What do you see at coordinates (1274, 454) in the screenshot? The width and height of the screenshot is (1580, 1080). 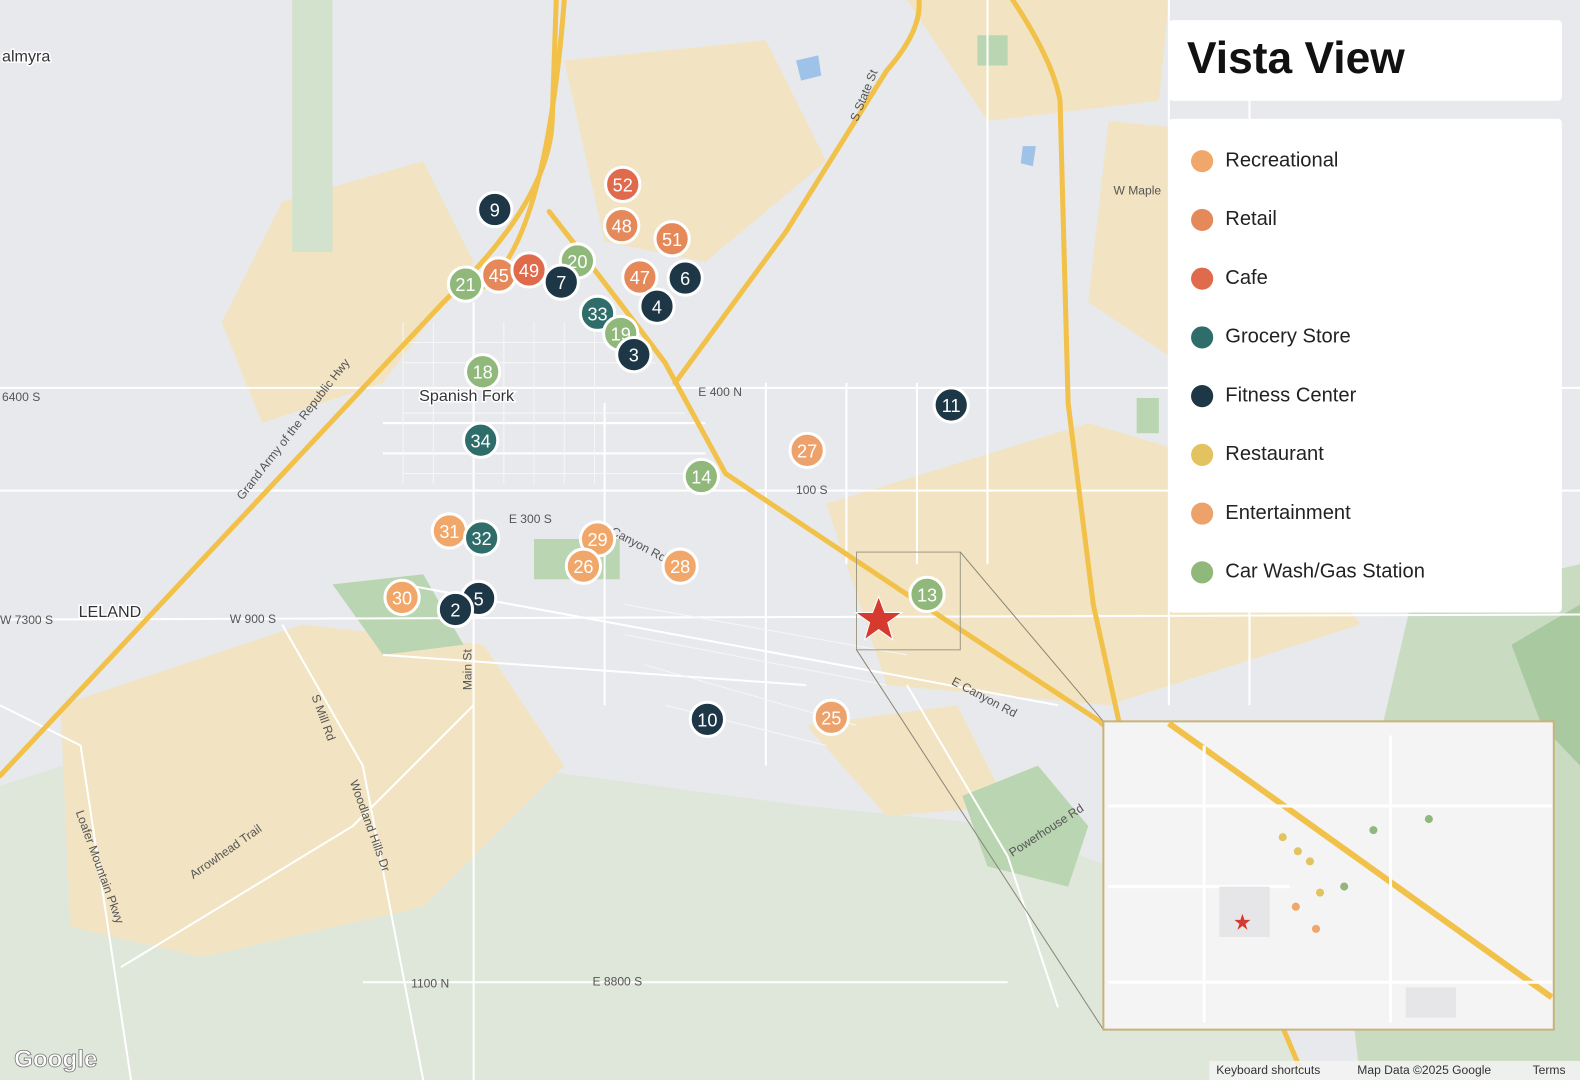 I see `legend-label: Restaurant` at bounding box center [1274, 454].